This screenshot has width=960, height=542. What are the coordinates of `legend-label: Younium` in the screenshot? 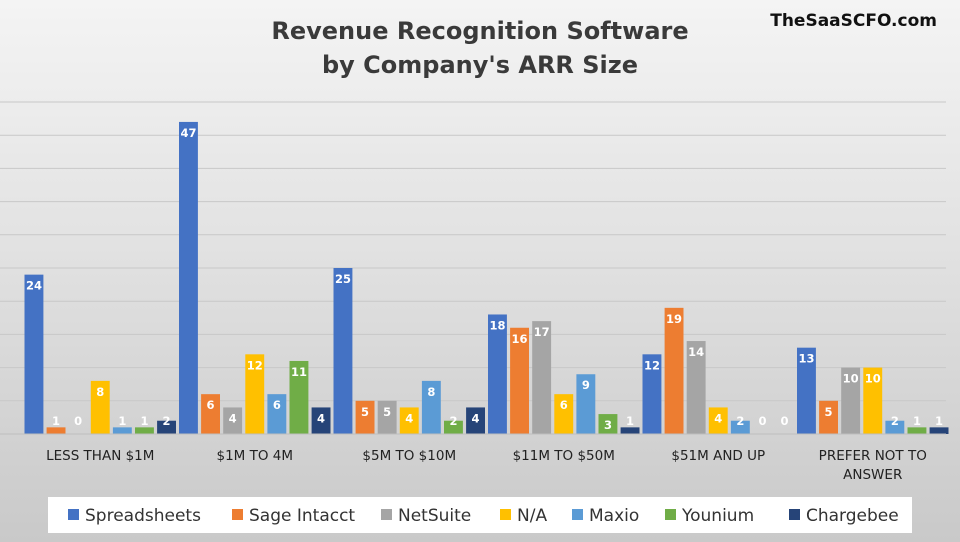 It's located at (717, 516).